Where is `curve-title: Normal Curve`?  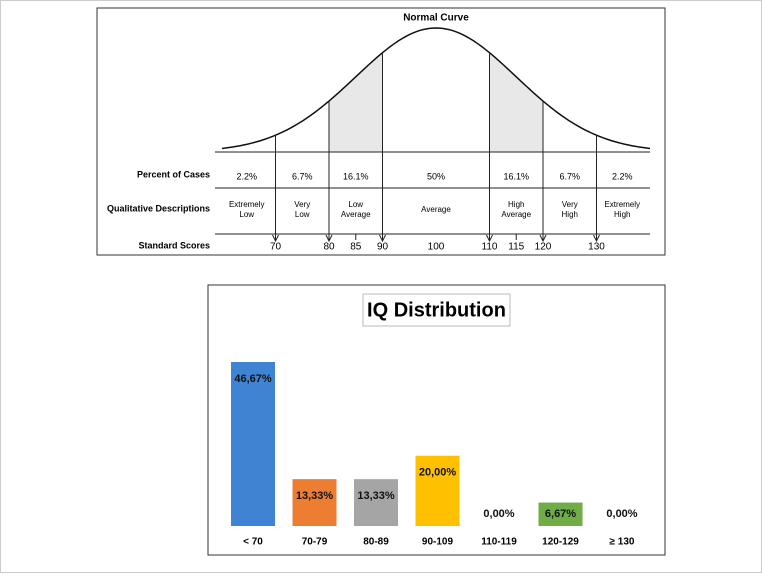 curve-title: Normal Curve is located at coordinates (436, 18).